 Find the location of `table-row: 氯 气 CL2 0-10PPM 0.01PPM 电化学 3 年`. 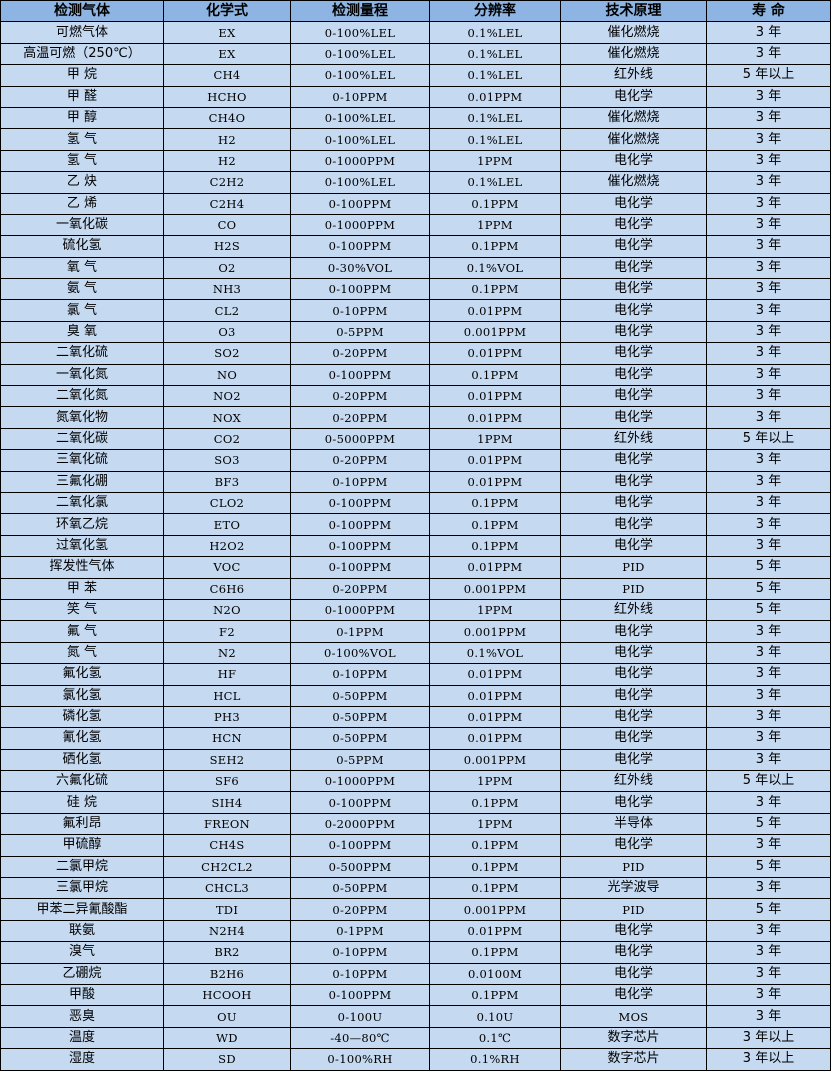

table-row: 氯 气 CL2 0-10PPM 0.01PPM 电化学 3 年 is located at coordinates (415, 310).